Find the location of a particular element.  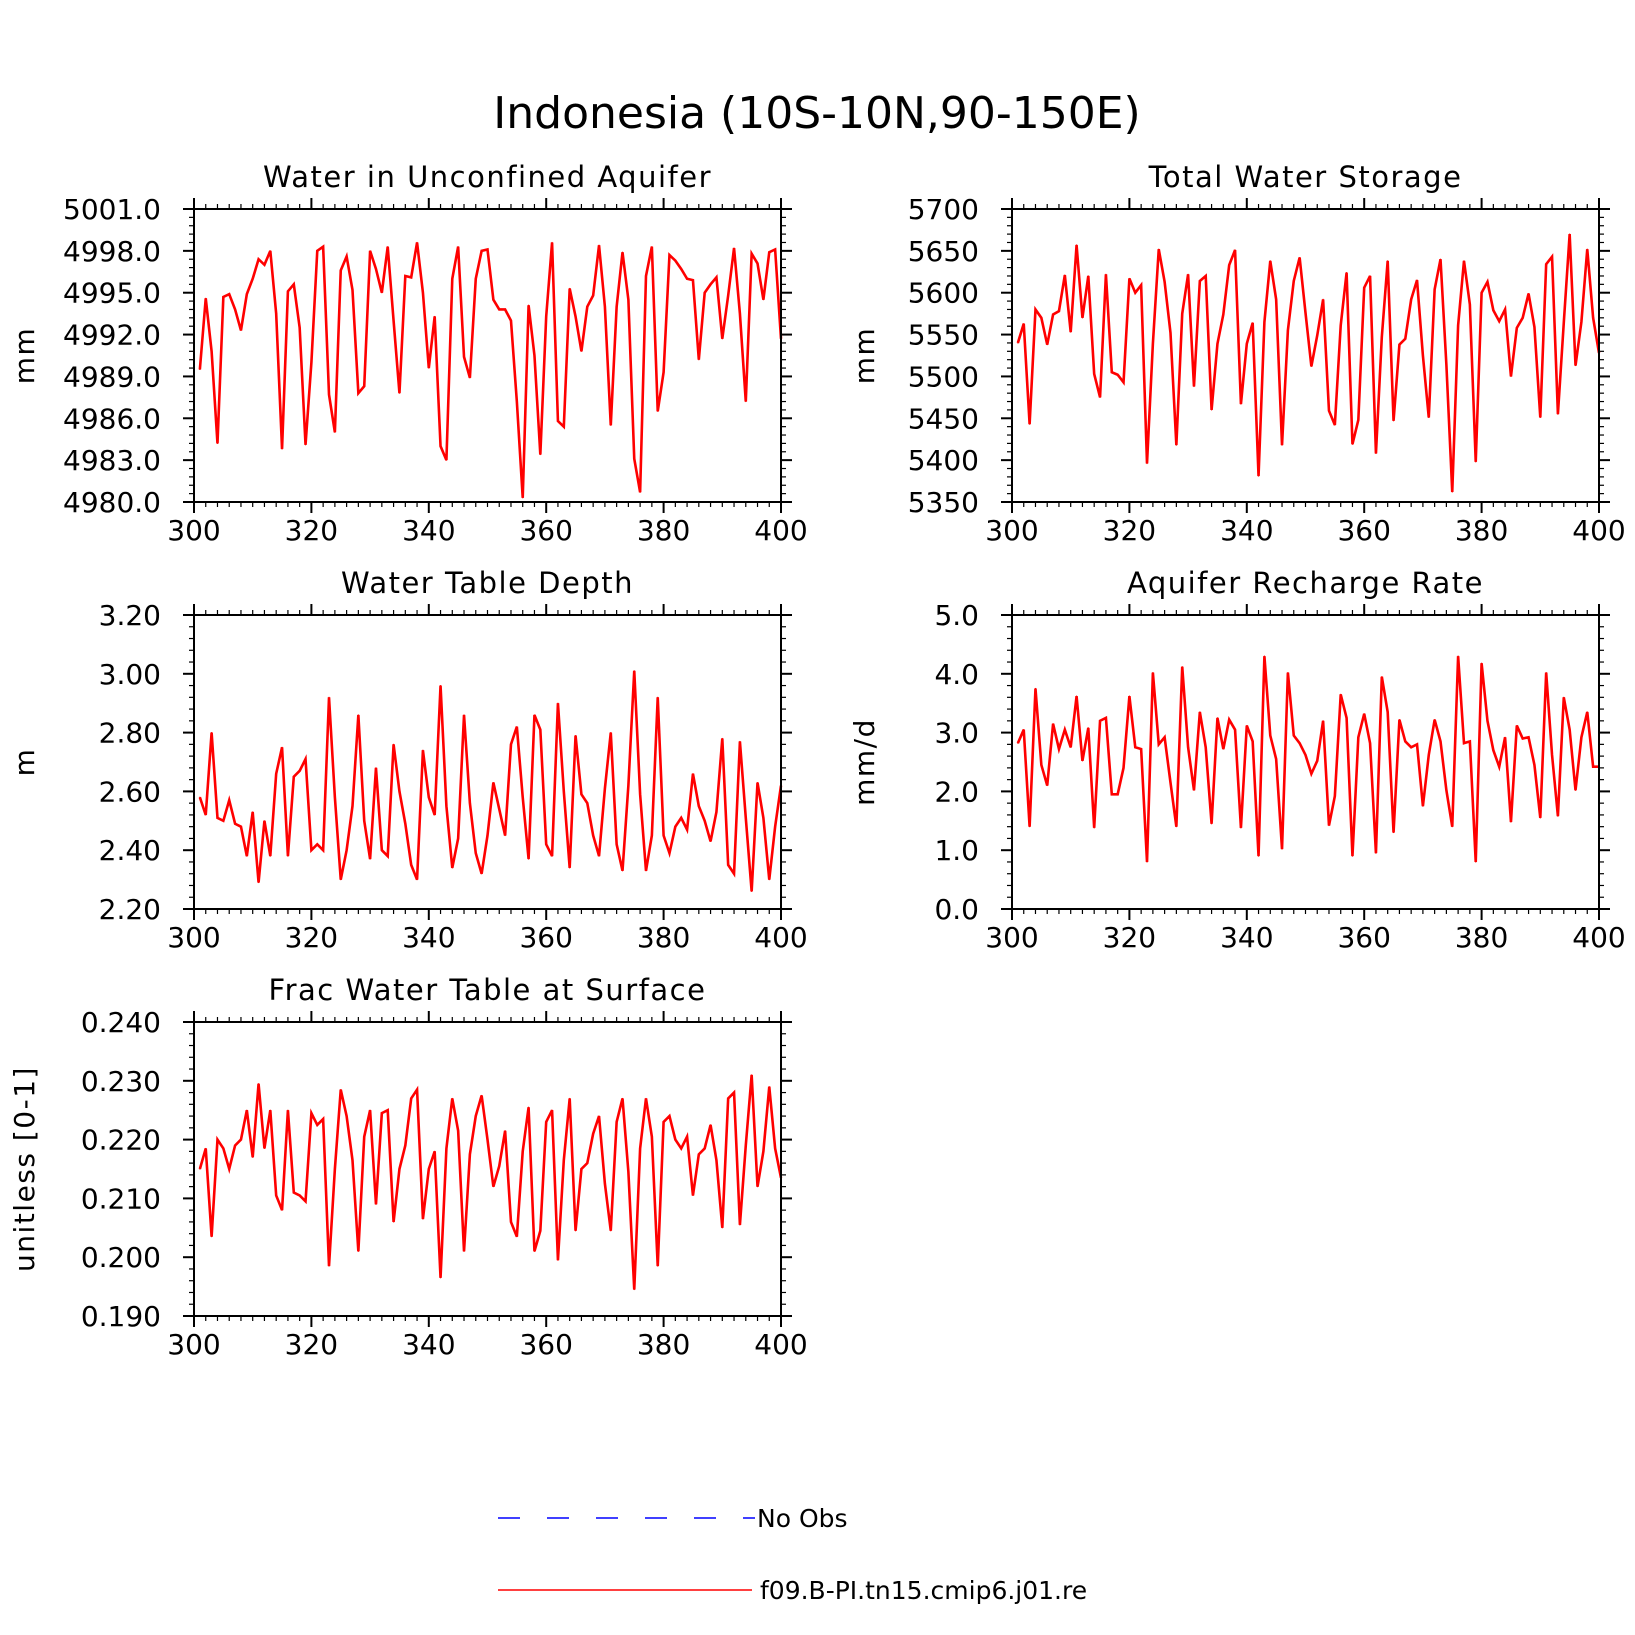

y-tick-label: 4986.0 is located at coordinates (112, 418).